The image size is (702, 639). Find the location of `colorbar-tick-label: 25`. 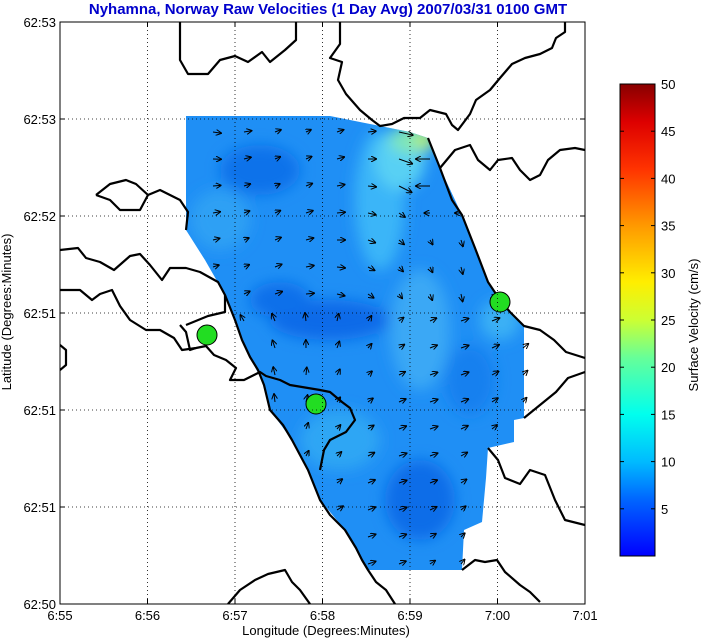

colorbar-tick-label: 25 is located at coordinates (668, 320).